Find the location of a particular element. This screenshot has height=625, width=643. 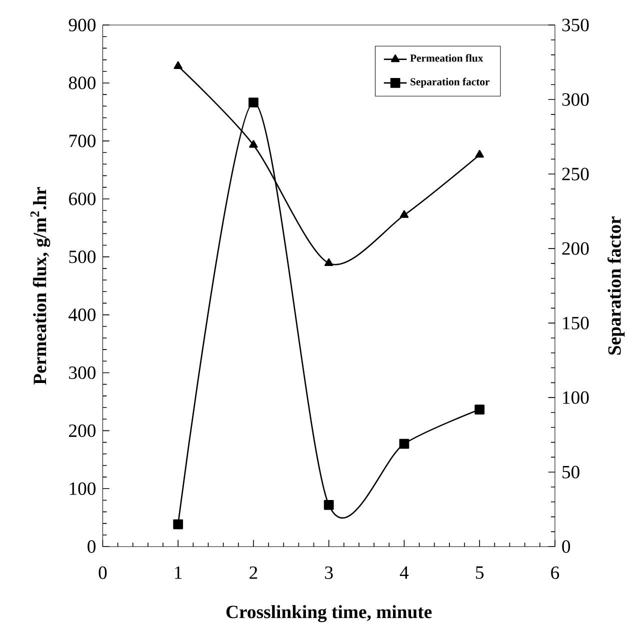

x-tick-label: 1 is located at coordinates (178, 572).